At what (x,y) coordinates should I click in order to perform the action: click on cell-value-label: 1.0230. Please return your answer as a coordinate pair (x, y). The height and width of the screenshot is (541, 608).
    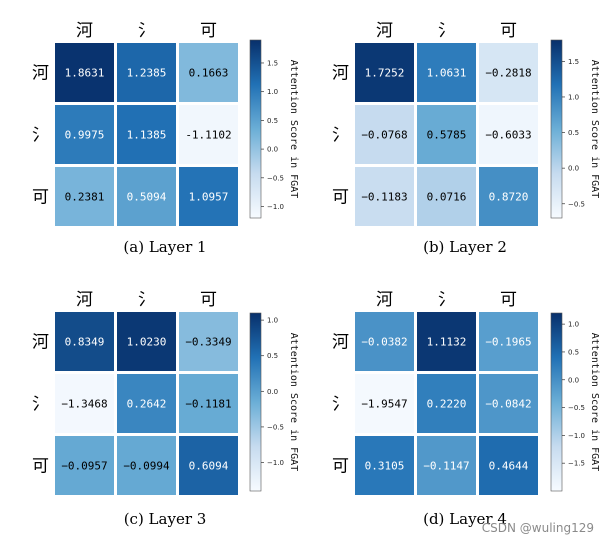
    Looking at the image, I should click on (147, 342).